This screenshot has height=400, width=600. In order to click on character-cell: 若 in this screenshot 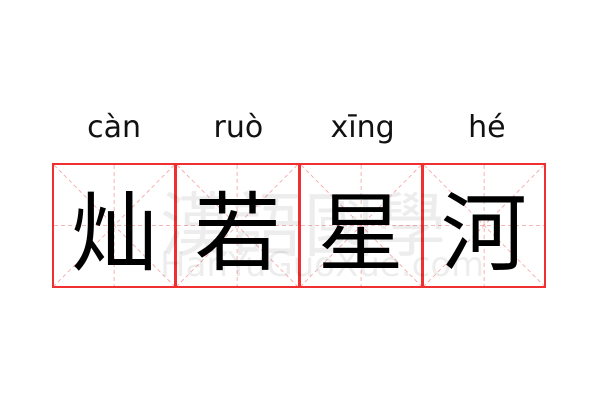, I will do `click(237, 225)`.